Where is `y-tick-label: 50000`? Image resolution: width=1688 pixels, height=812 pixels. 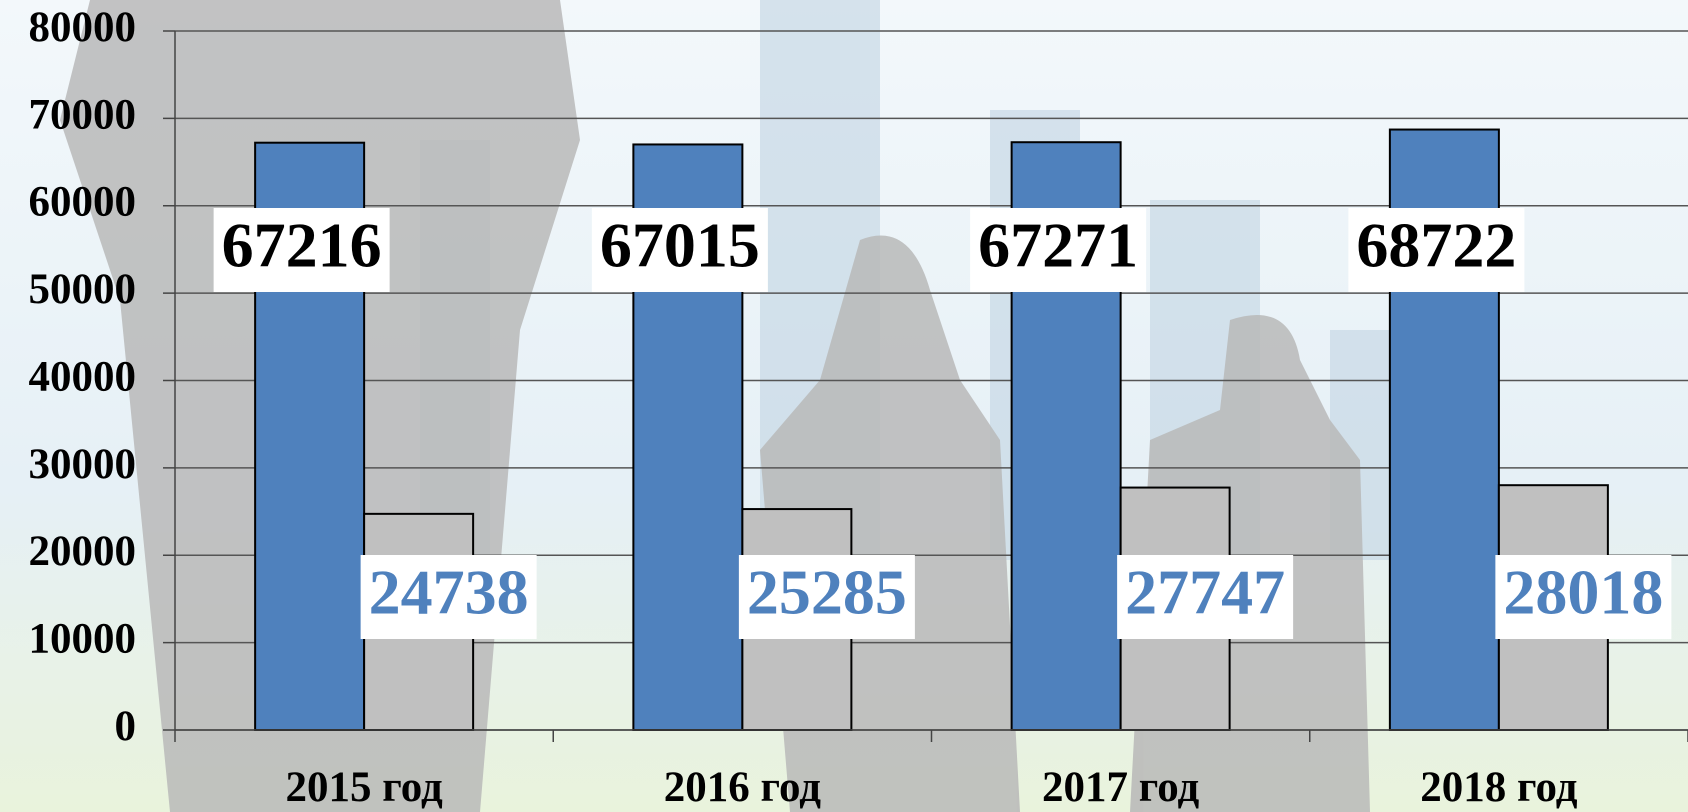 y-tick-label: 50000 is located at coordinates (83, 289).